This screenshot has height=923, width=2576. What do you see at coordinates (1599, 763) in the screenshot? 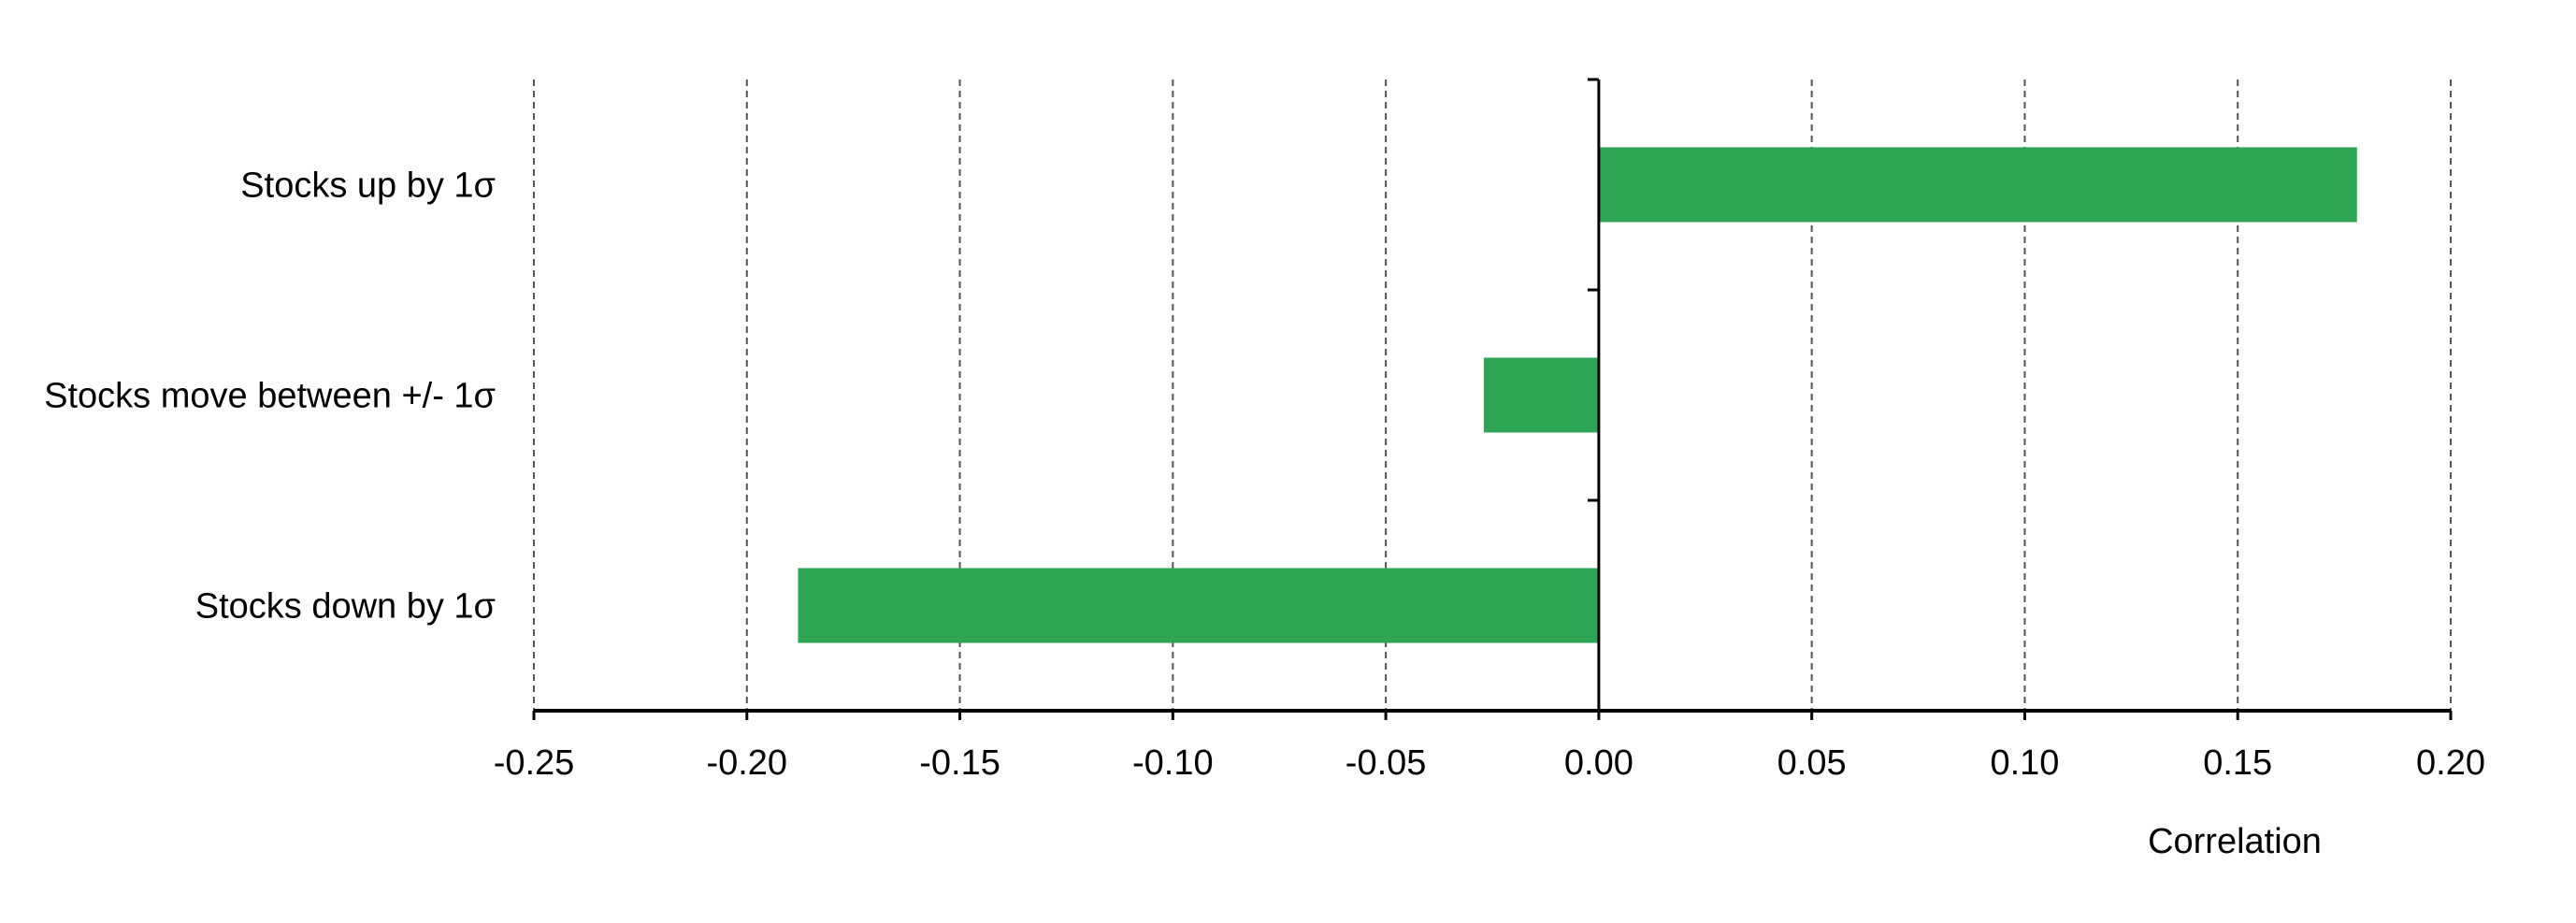
I see `x-tick-label: 0.00` at bounding box center [1599, 763].